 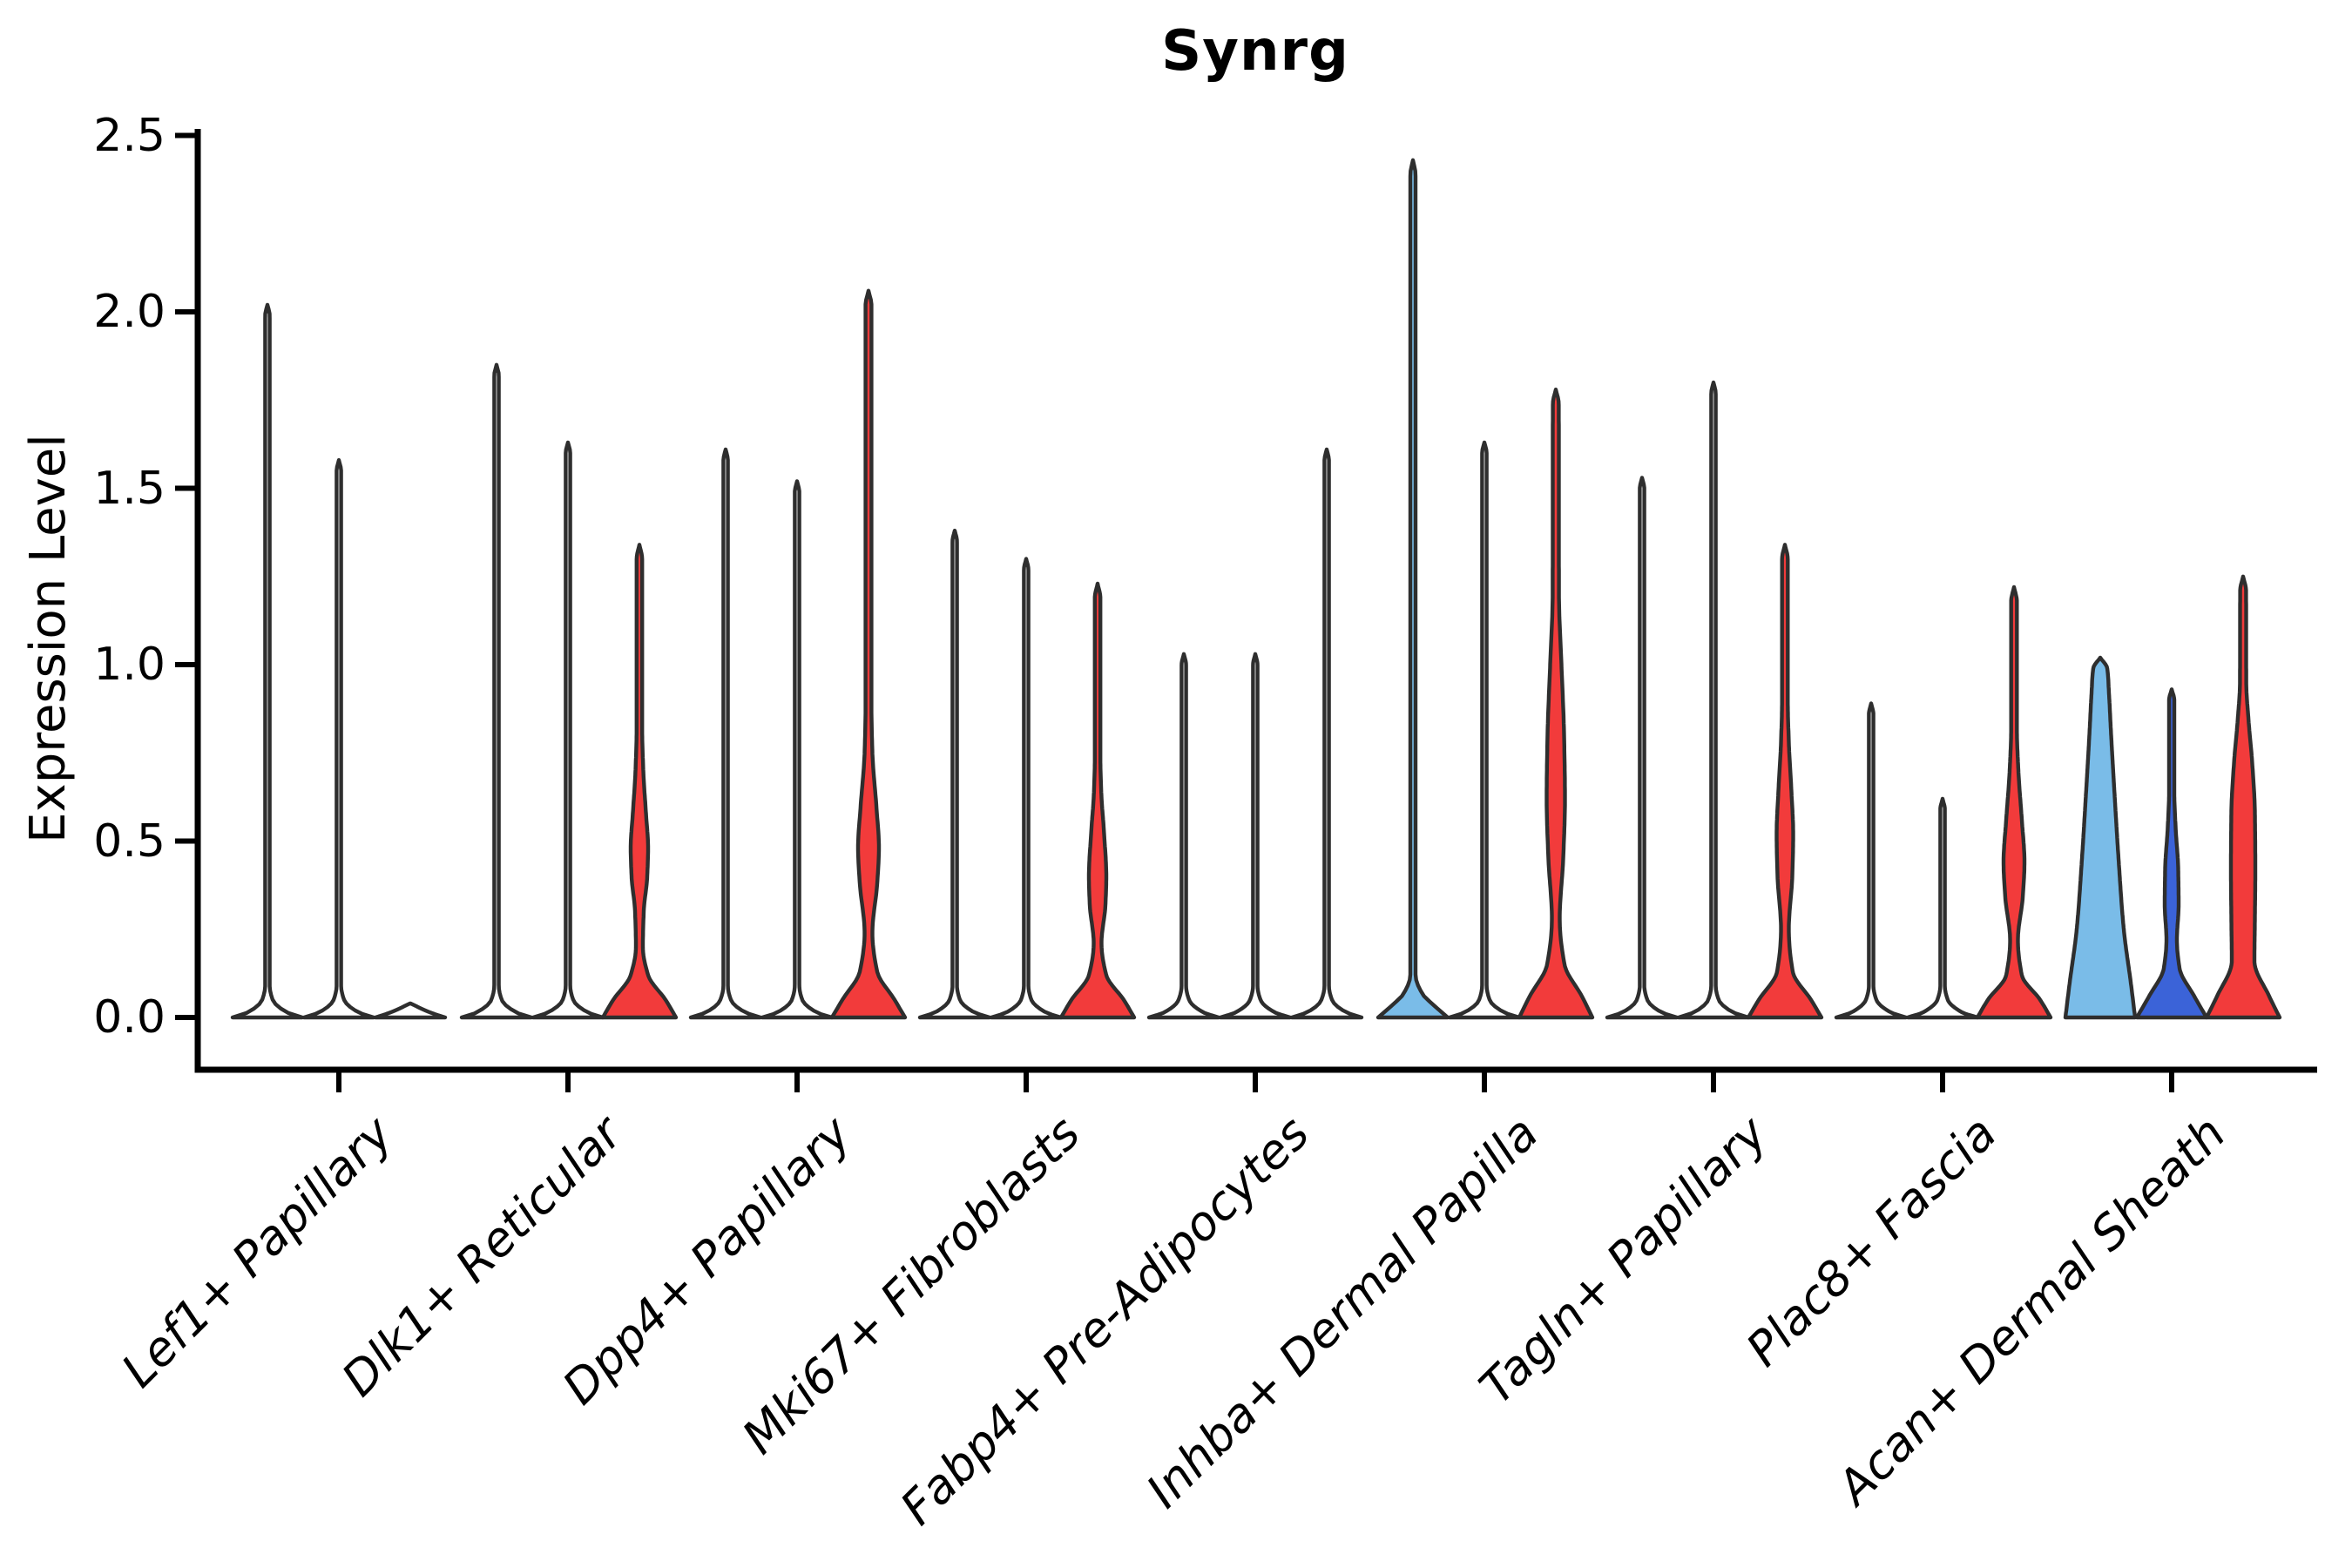 I want to click on y-tick-label-0.0: 0.0, so click(x=129, y=1017).